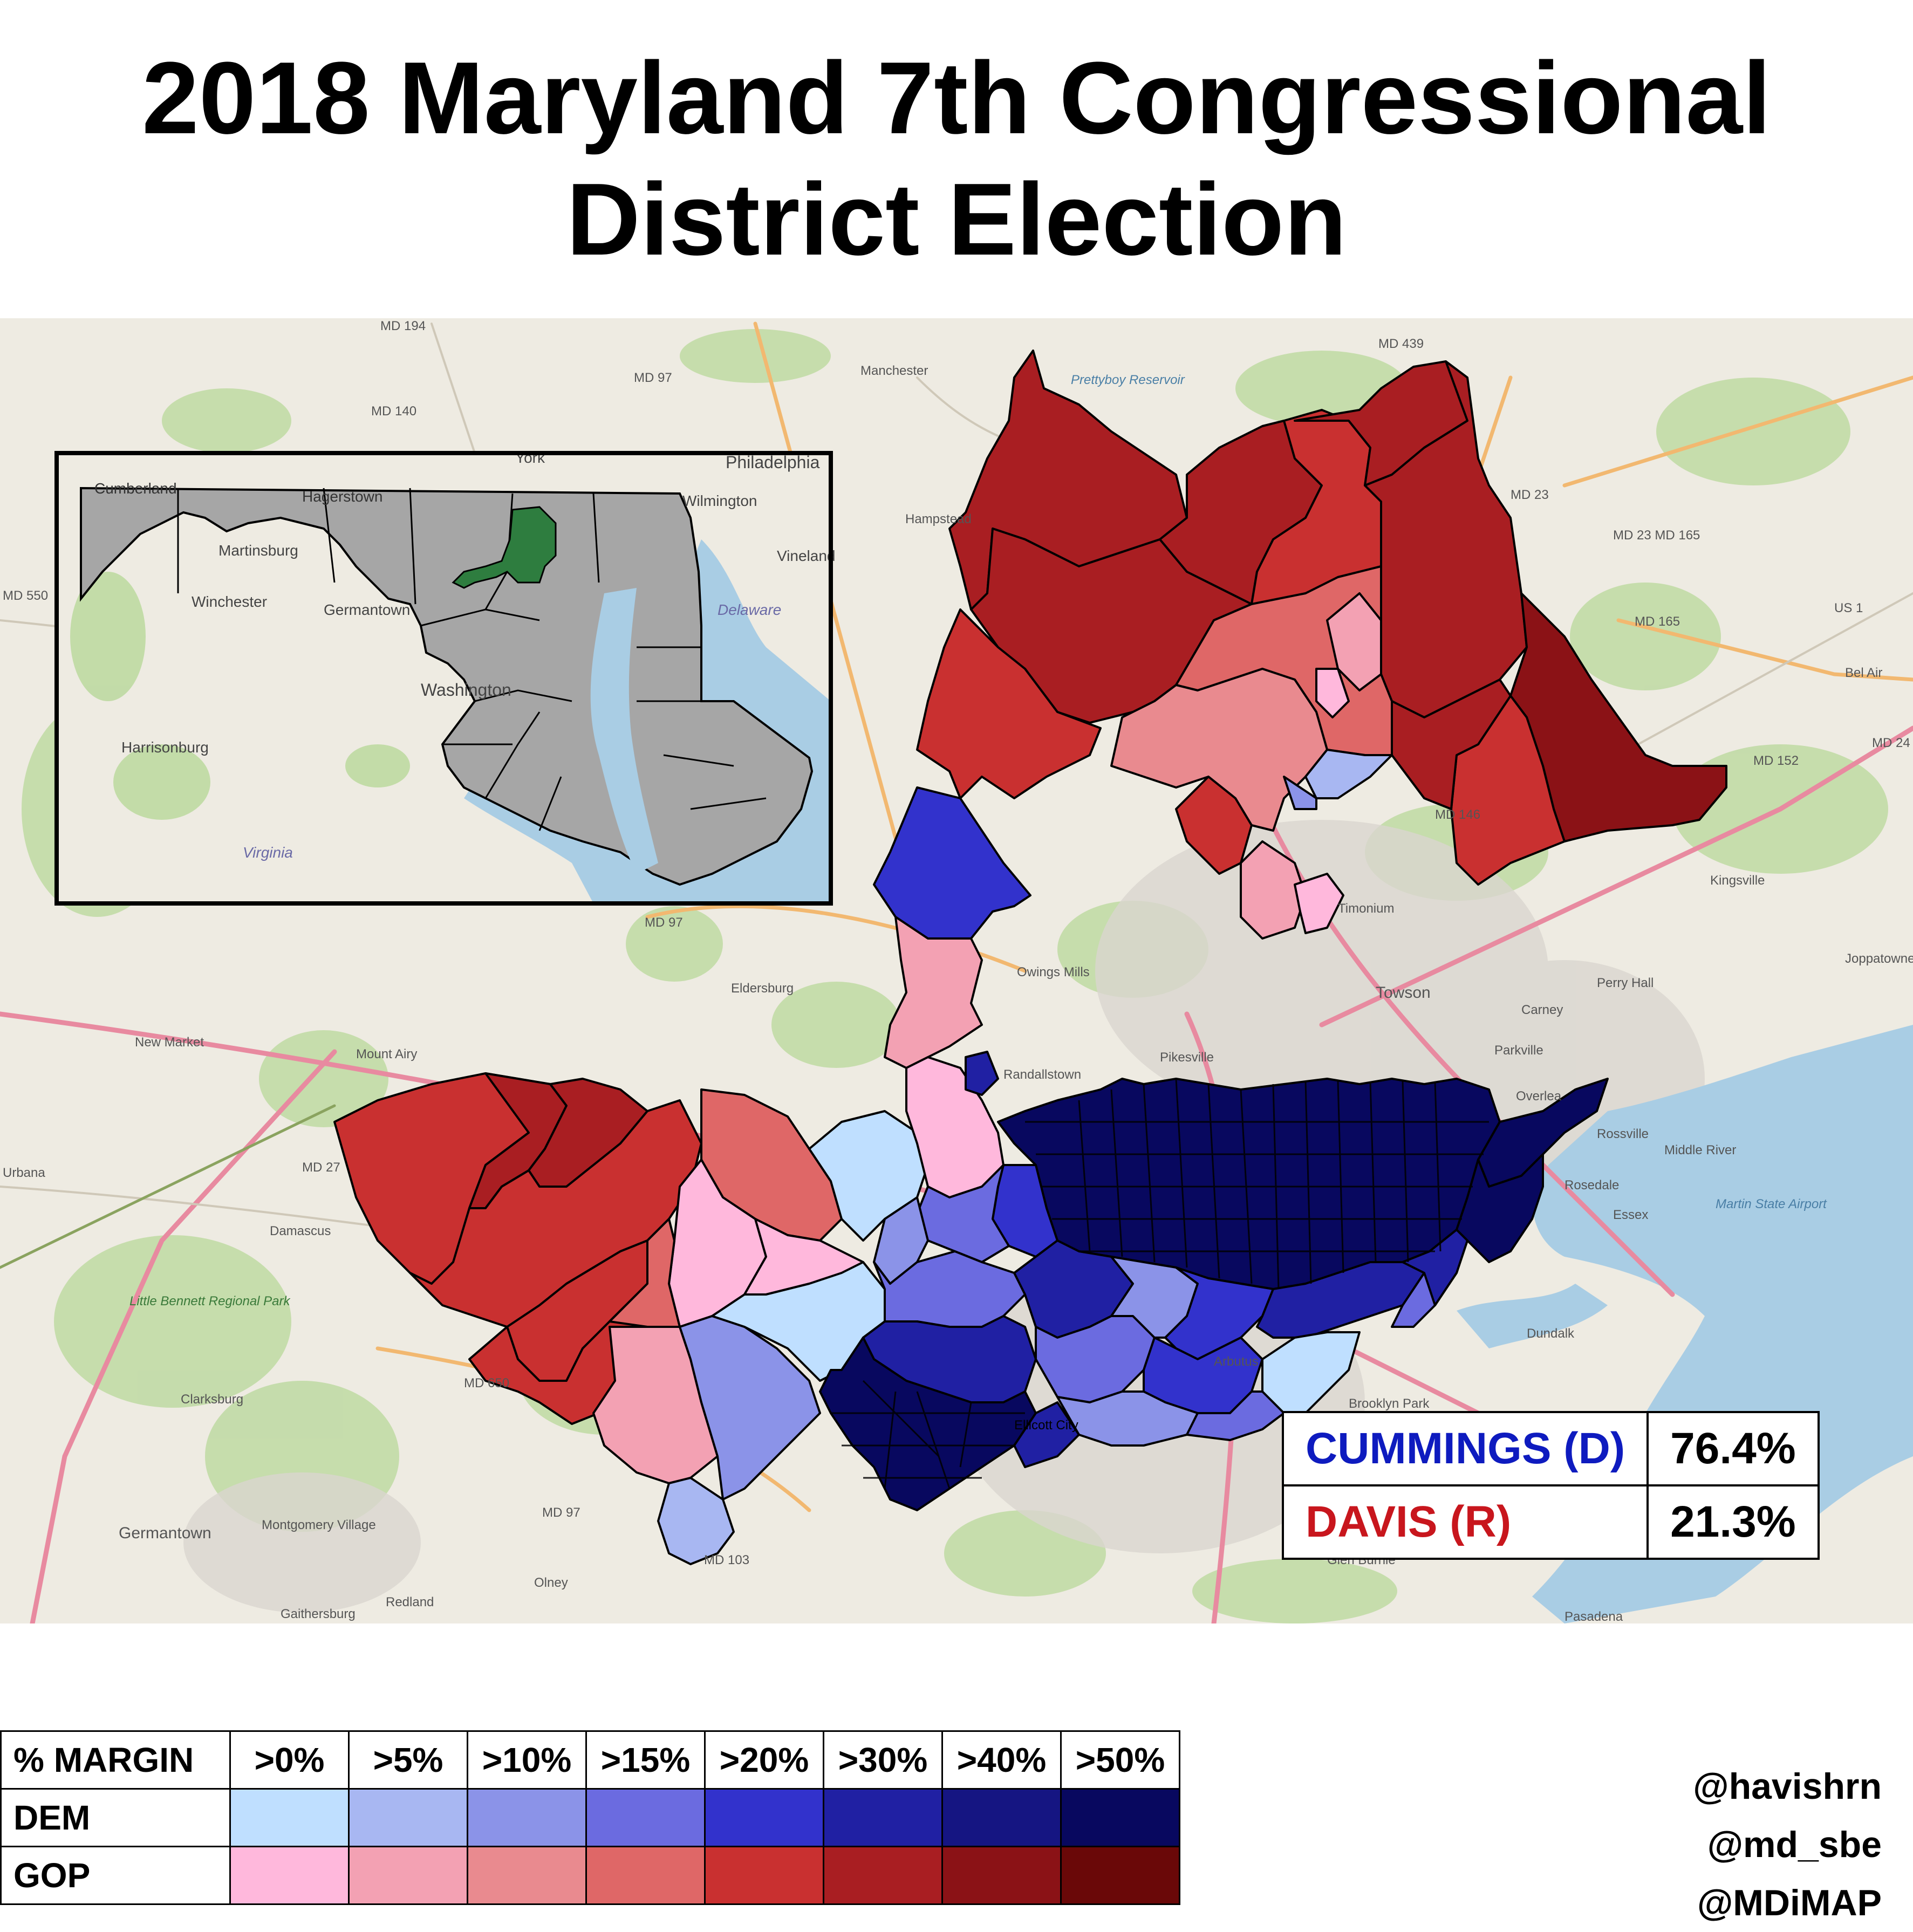 The height and width of the screenshot is (1932, 1913). I want to click on legend-threshold: >50%, so click(1120, 1760).